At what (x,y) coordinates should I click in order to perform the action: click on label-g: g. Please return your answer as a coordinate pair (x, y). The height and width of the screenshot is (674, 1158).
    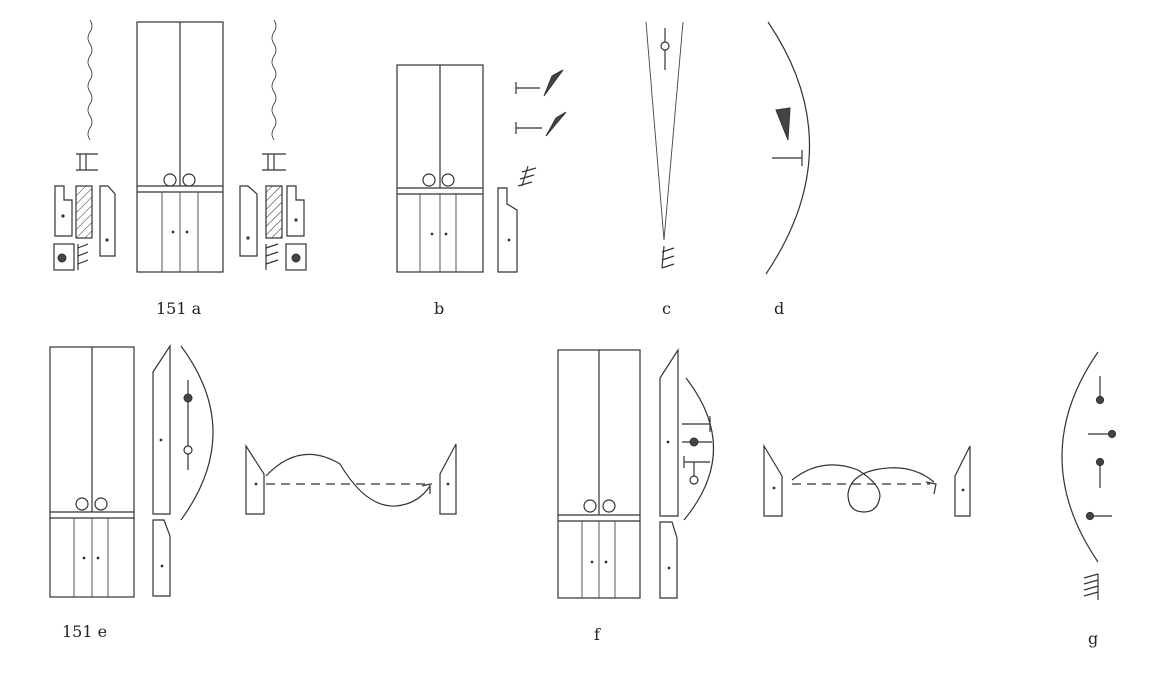
    Looking at the image, I should click on (1093, 638).